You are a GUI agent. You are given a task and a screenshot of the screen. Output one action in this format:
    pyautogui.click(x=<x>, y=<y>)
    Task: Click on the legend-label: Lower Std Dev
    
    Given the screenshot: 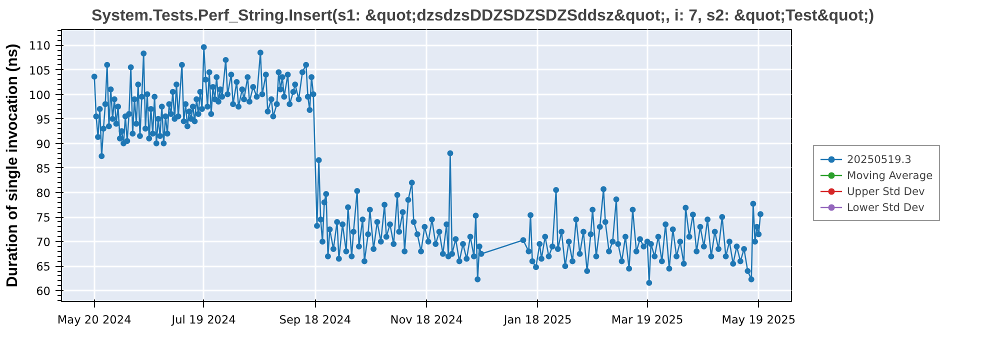 What is the action you would take?
    pyautogui.click(x=885, y=207)
    